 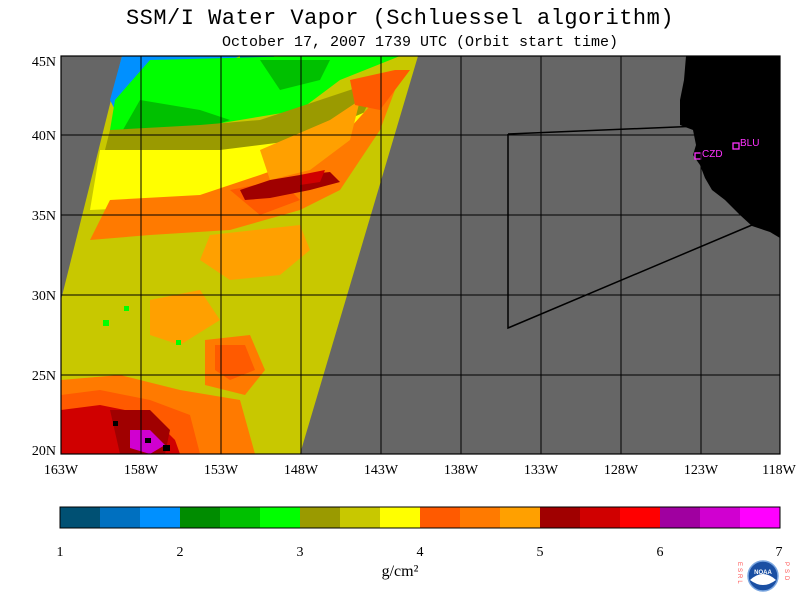 What do you see at coordinates (749, 143) in the screenshot?
I see `station-label-blu: BLU` at bounding box center [749, 143].